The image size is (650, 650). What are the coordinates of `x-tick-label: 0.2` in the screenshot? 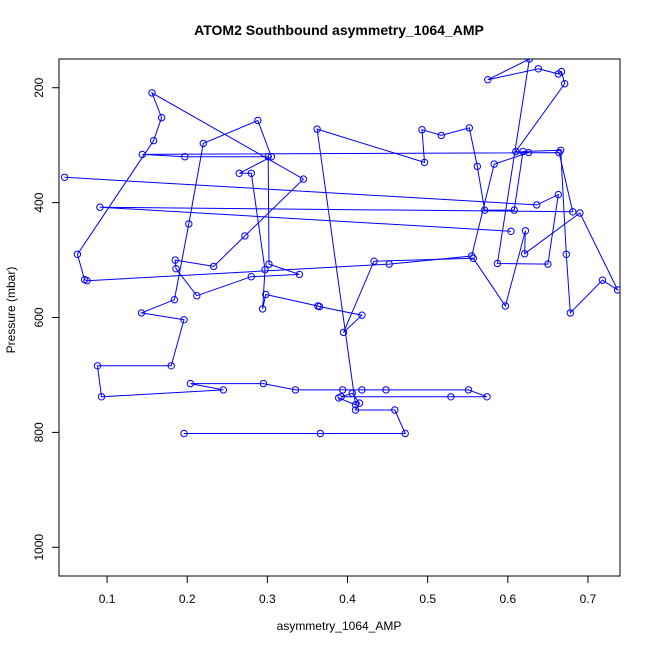 It's located at (187, 599).